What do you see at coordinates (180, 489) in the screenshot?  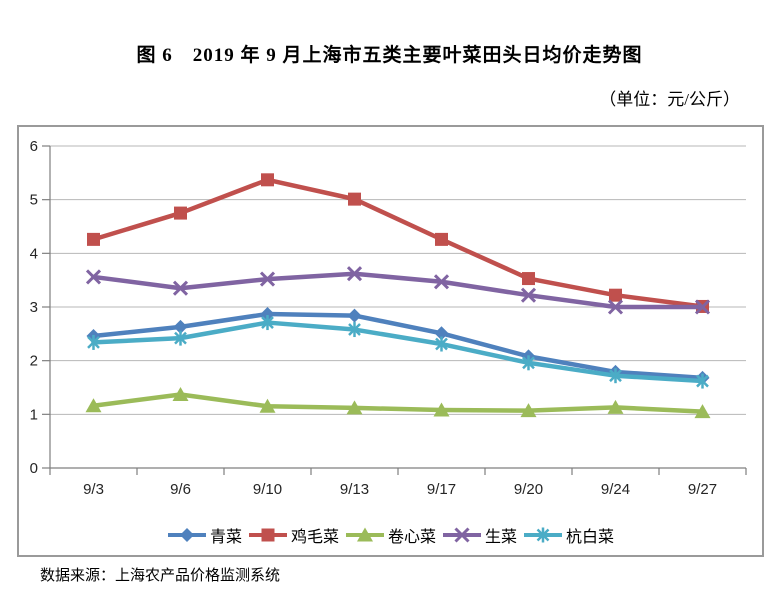 I see `svg-text: 9/6` at bounding box center [180, 489].